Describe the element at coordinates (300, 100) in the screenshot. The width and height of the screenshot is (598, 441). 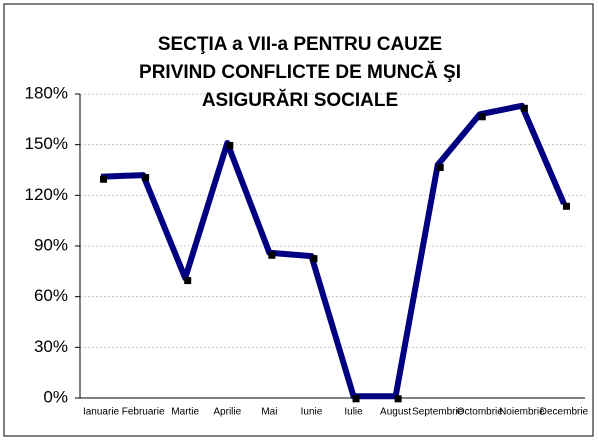
I see `chart-title: ASIGURĂRI SOCIALE` at that location.